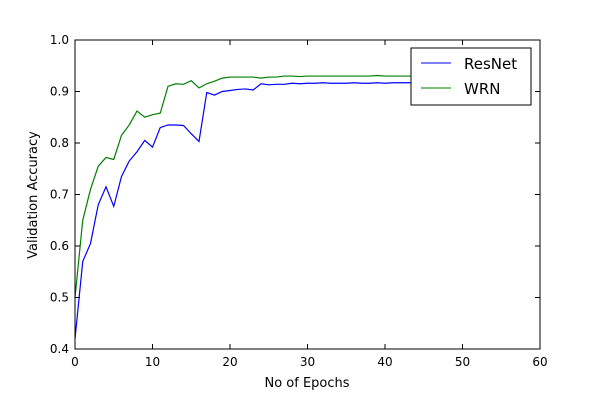 Image resolution: width=600 pixels, height=400 pixels. Describe the element at coordinates (59, 298) in the screenshot. I see `y-tick-label: 0.5` at that location.